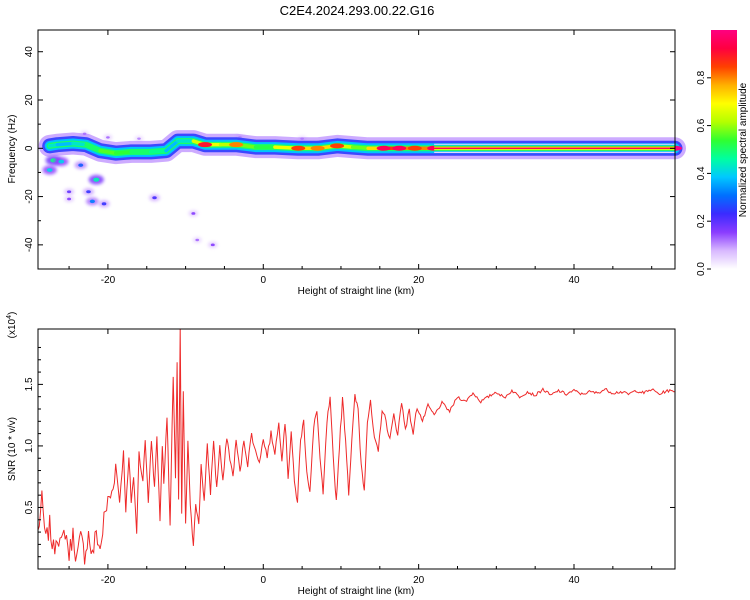 The width and height of the screenshot is (750, 600). Describe the element at coordinates (356, 591) in the screenshot. I see `snr-x-label: Height of straight line (km)` at that location.